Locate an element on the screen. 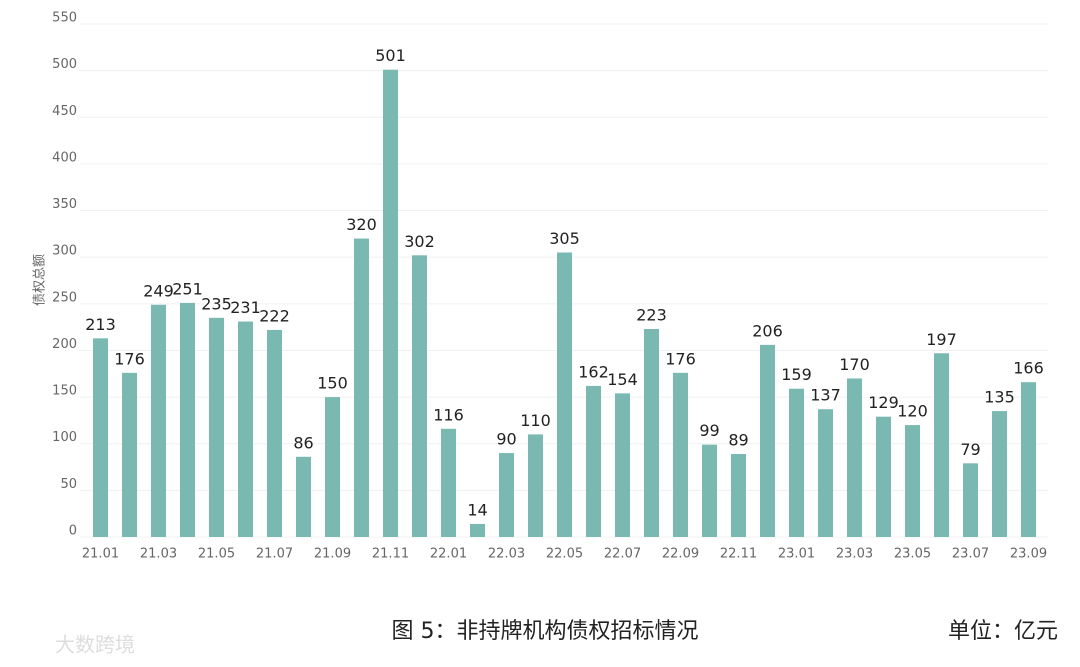 This screenshot has height=667, width=1080. value-label: 170 is located at coordinates (854, 364).